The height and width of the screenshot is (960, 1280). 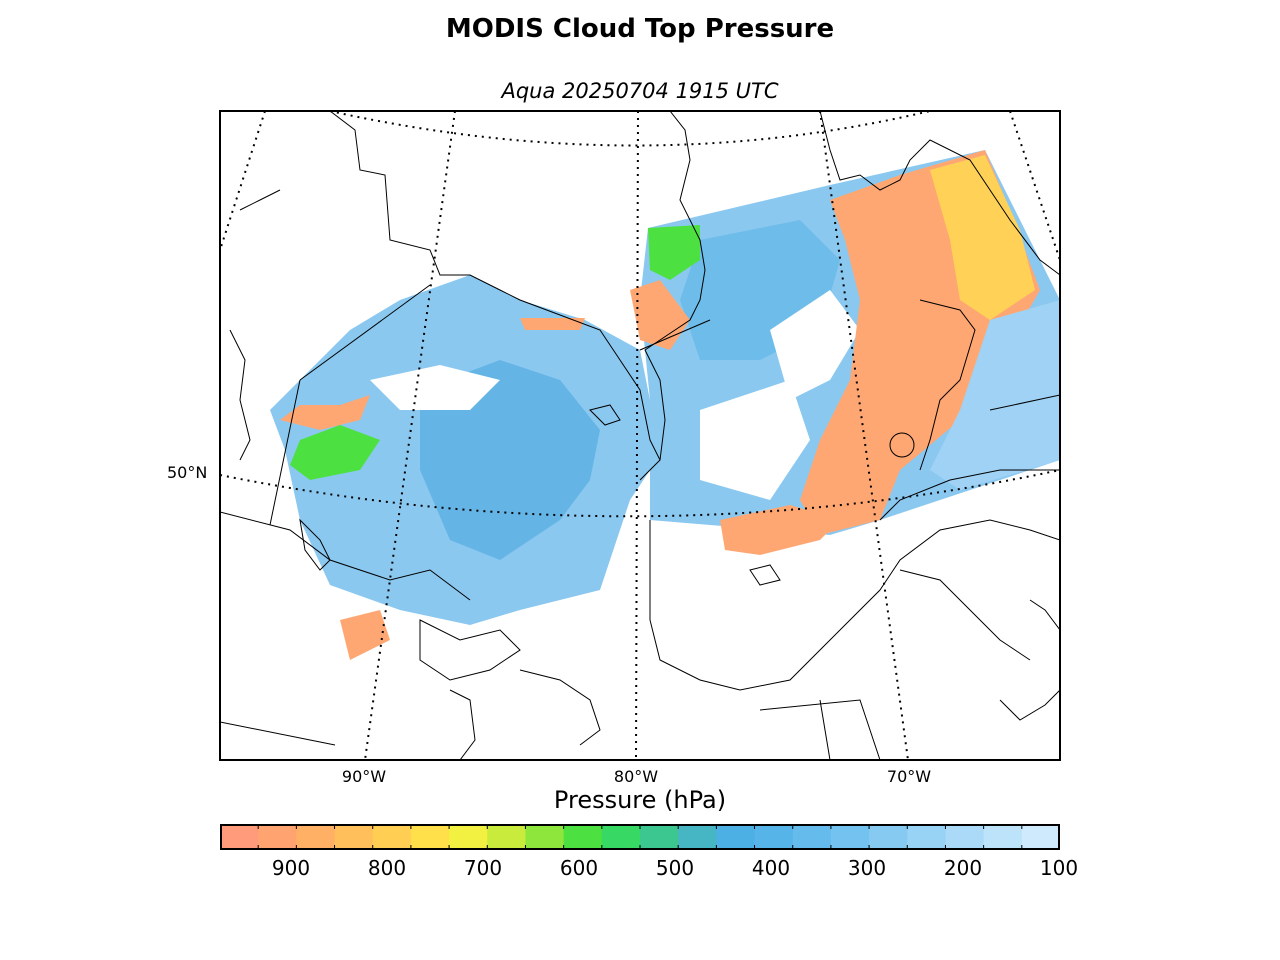 I want to click on meridian-60w, so click(x=1034, y=186).